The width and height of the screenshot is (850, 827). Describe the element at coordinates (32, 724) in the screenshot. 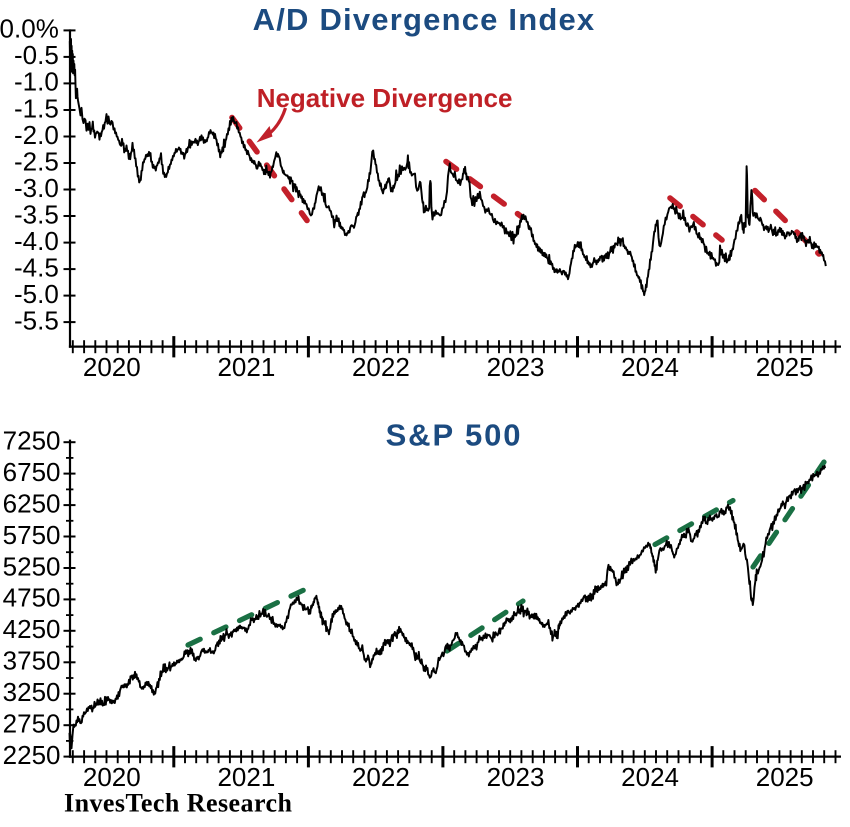

I see `svg-text: 2750` at that location.